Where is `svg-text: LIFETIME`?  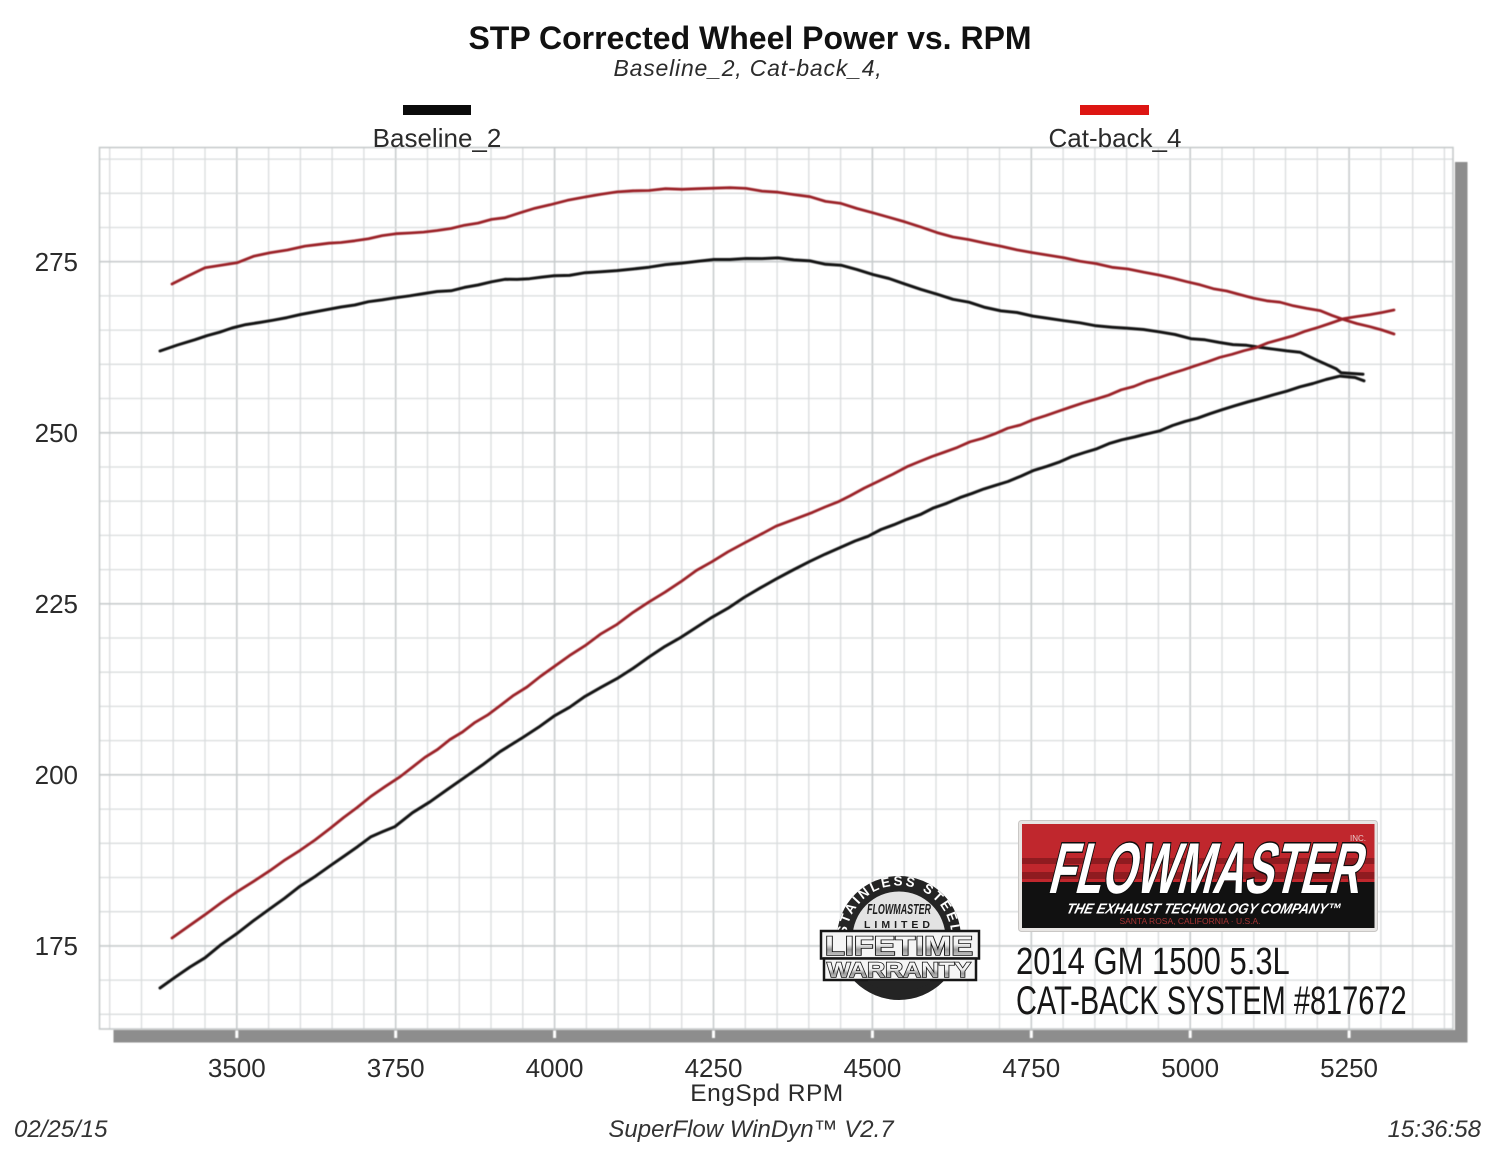
svg-text: LIFETIME is located at coordinates (899, 946).